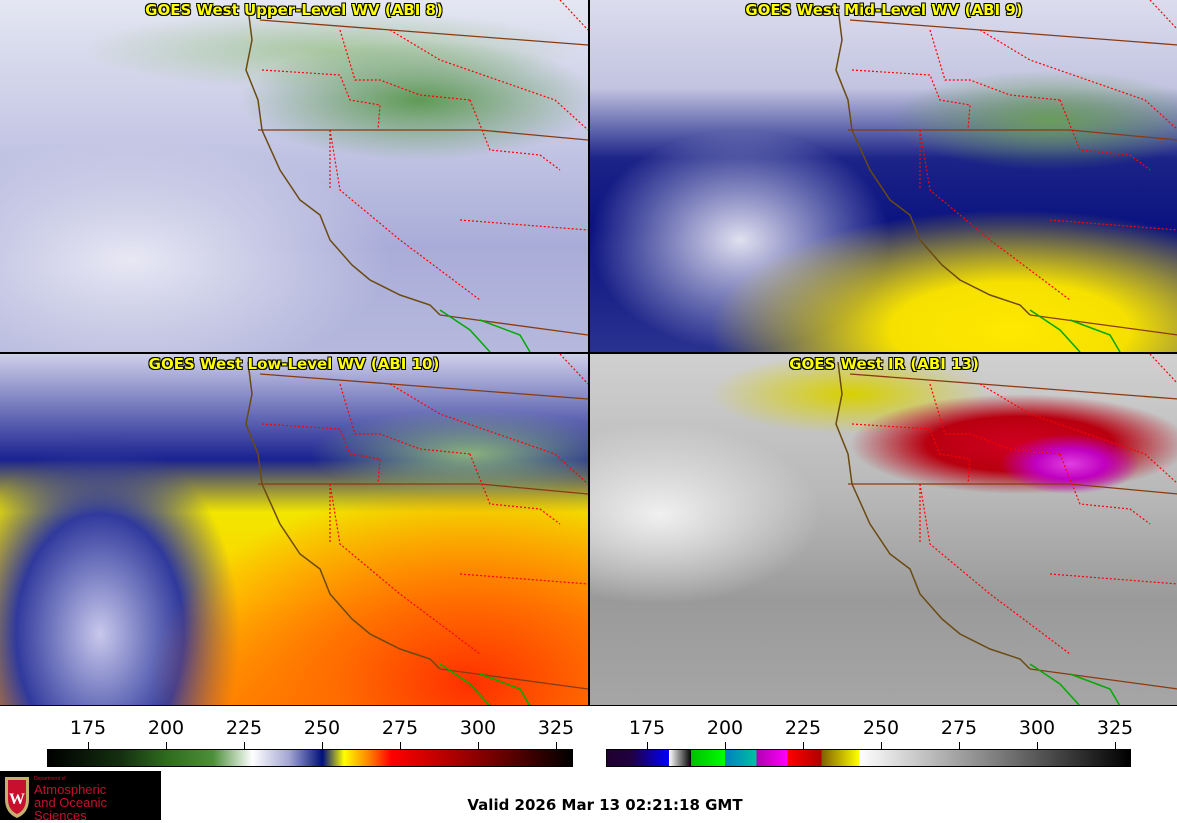 This screenshot has height=823, width=1177. I want to click on logo-oceanic: and Oceanic Sciences, so click(70, 809).